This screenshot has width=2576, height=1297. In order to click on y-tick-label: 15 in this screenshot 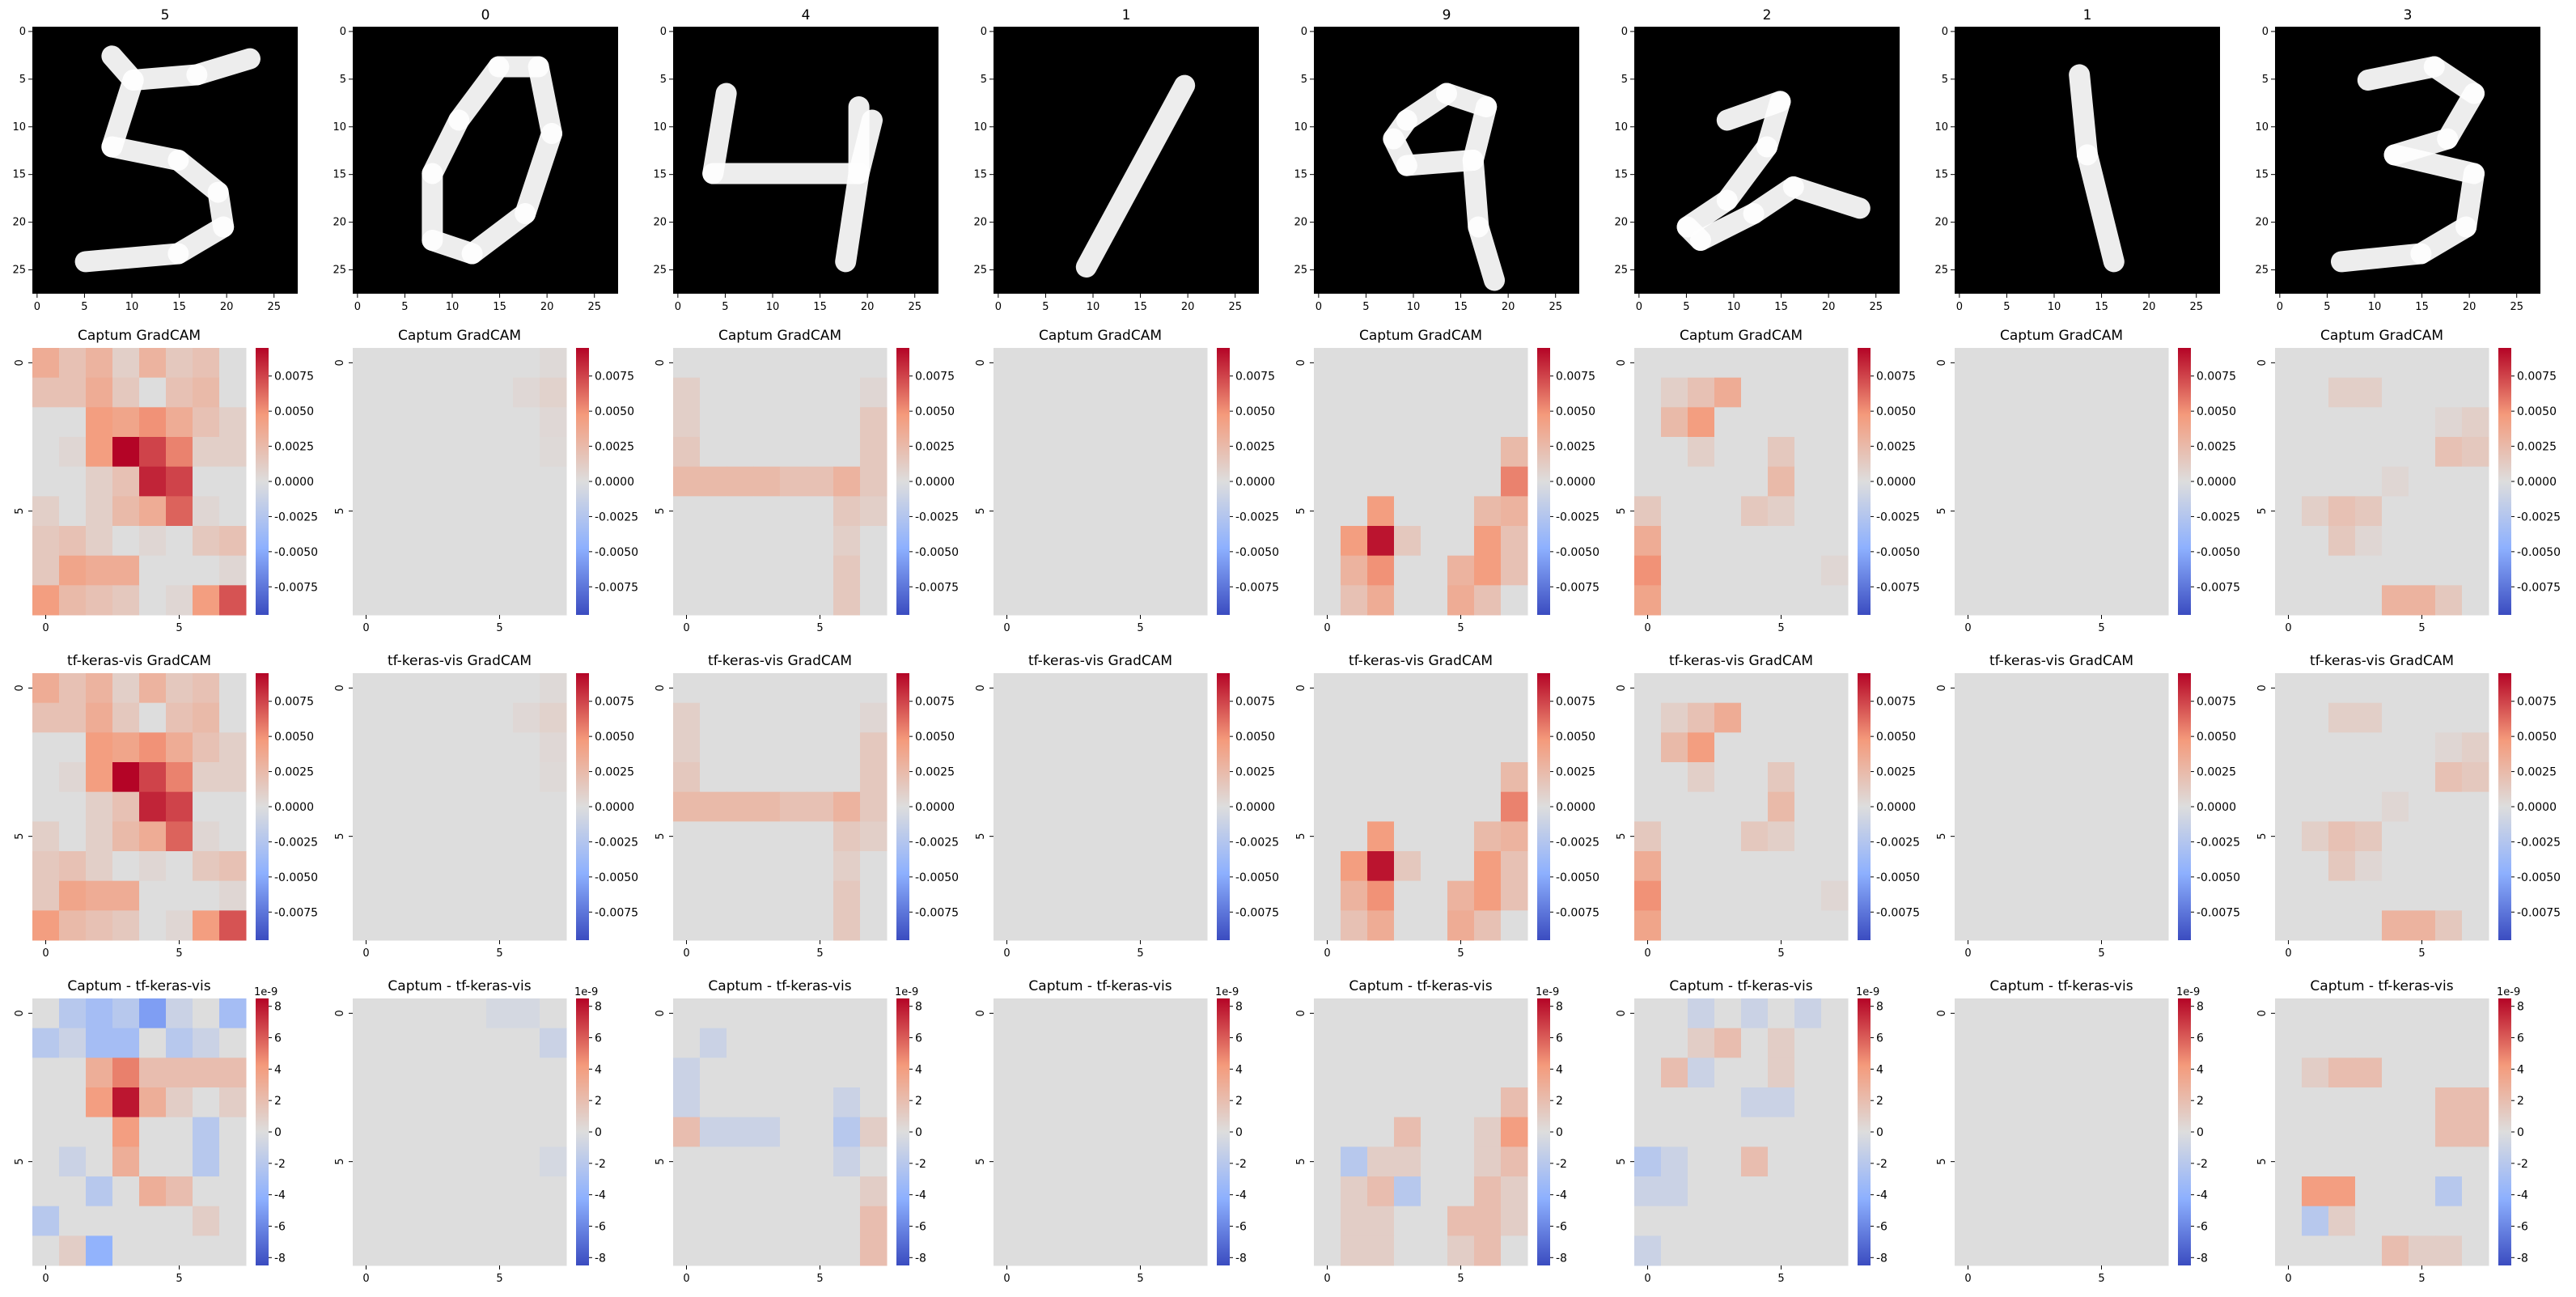, I will do `click(19, 175)`.